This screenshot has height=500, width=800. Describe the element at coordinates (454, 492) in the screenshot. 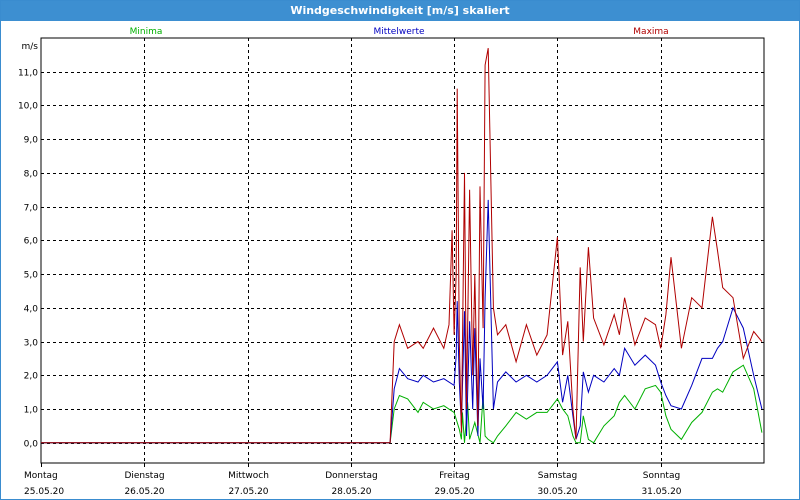

I see `x-tick-date: 29.05.20` at that location.